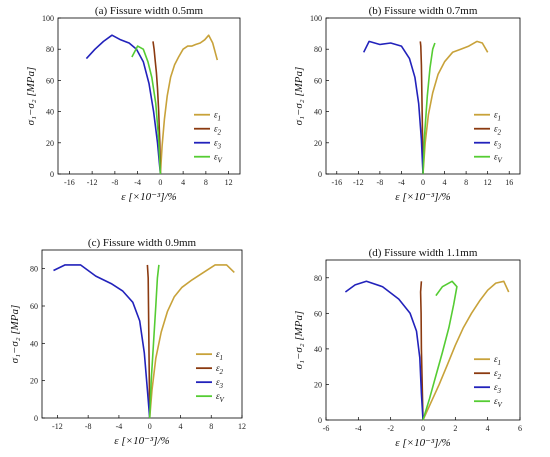 The height and width of the screenshot is (457, 550). Describe the element at coordinates (423, 11) in the screenshot. I see `chart-title: (b) Fissure width 0.7mm` at that location.